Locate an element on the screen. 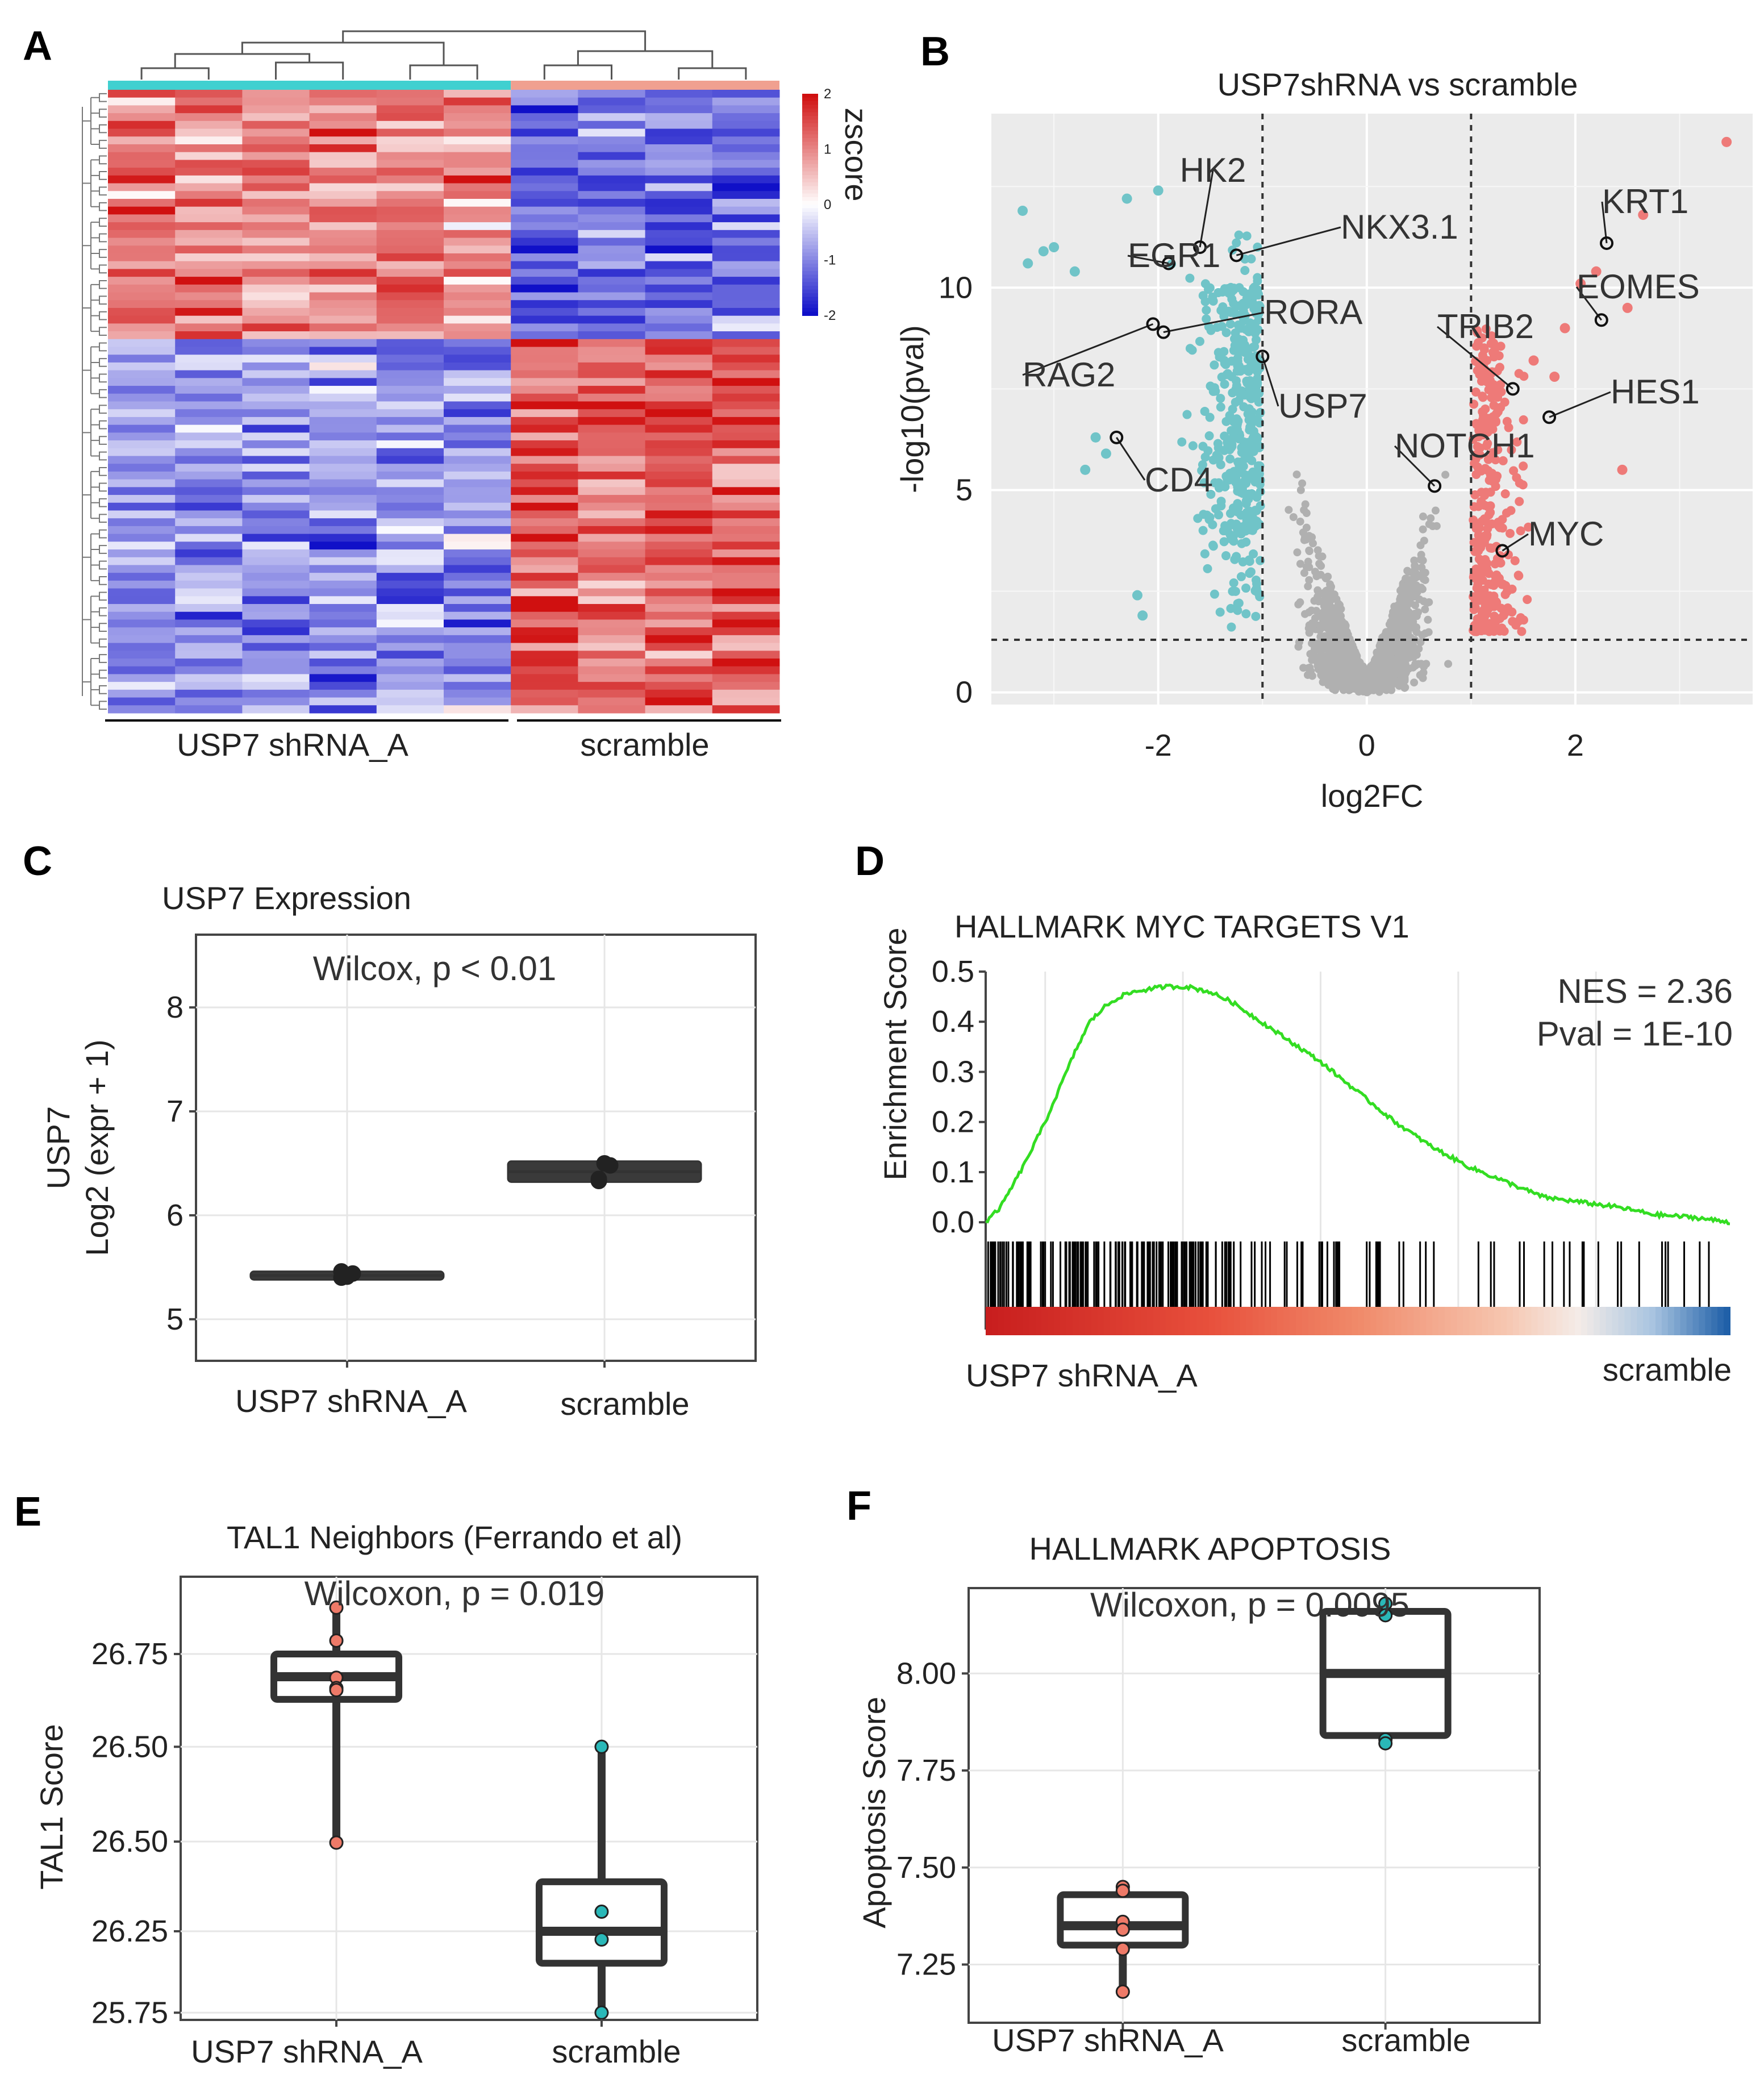 The height and width of the screenshot is (2079, 1764). gene-leader-line is located at coordinates (1088, 349).